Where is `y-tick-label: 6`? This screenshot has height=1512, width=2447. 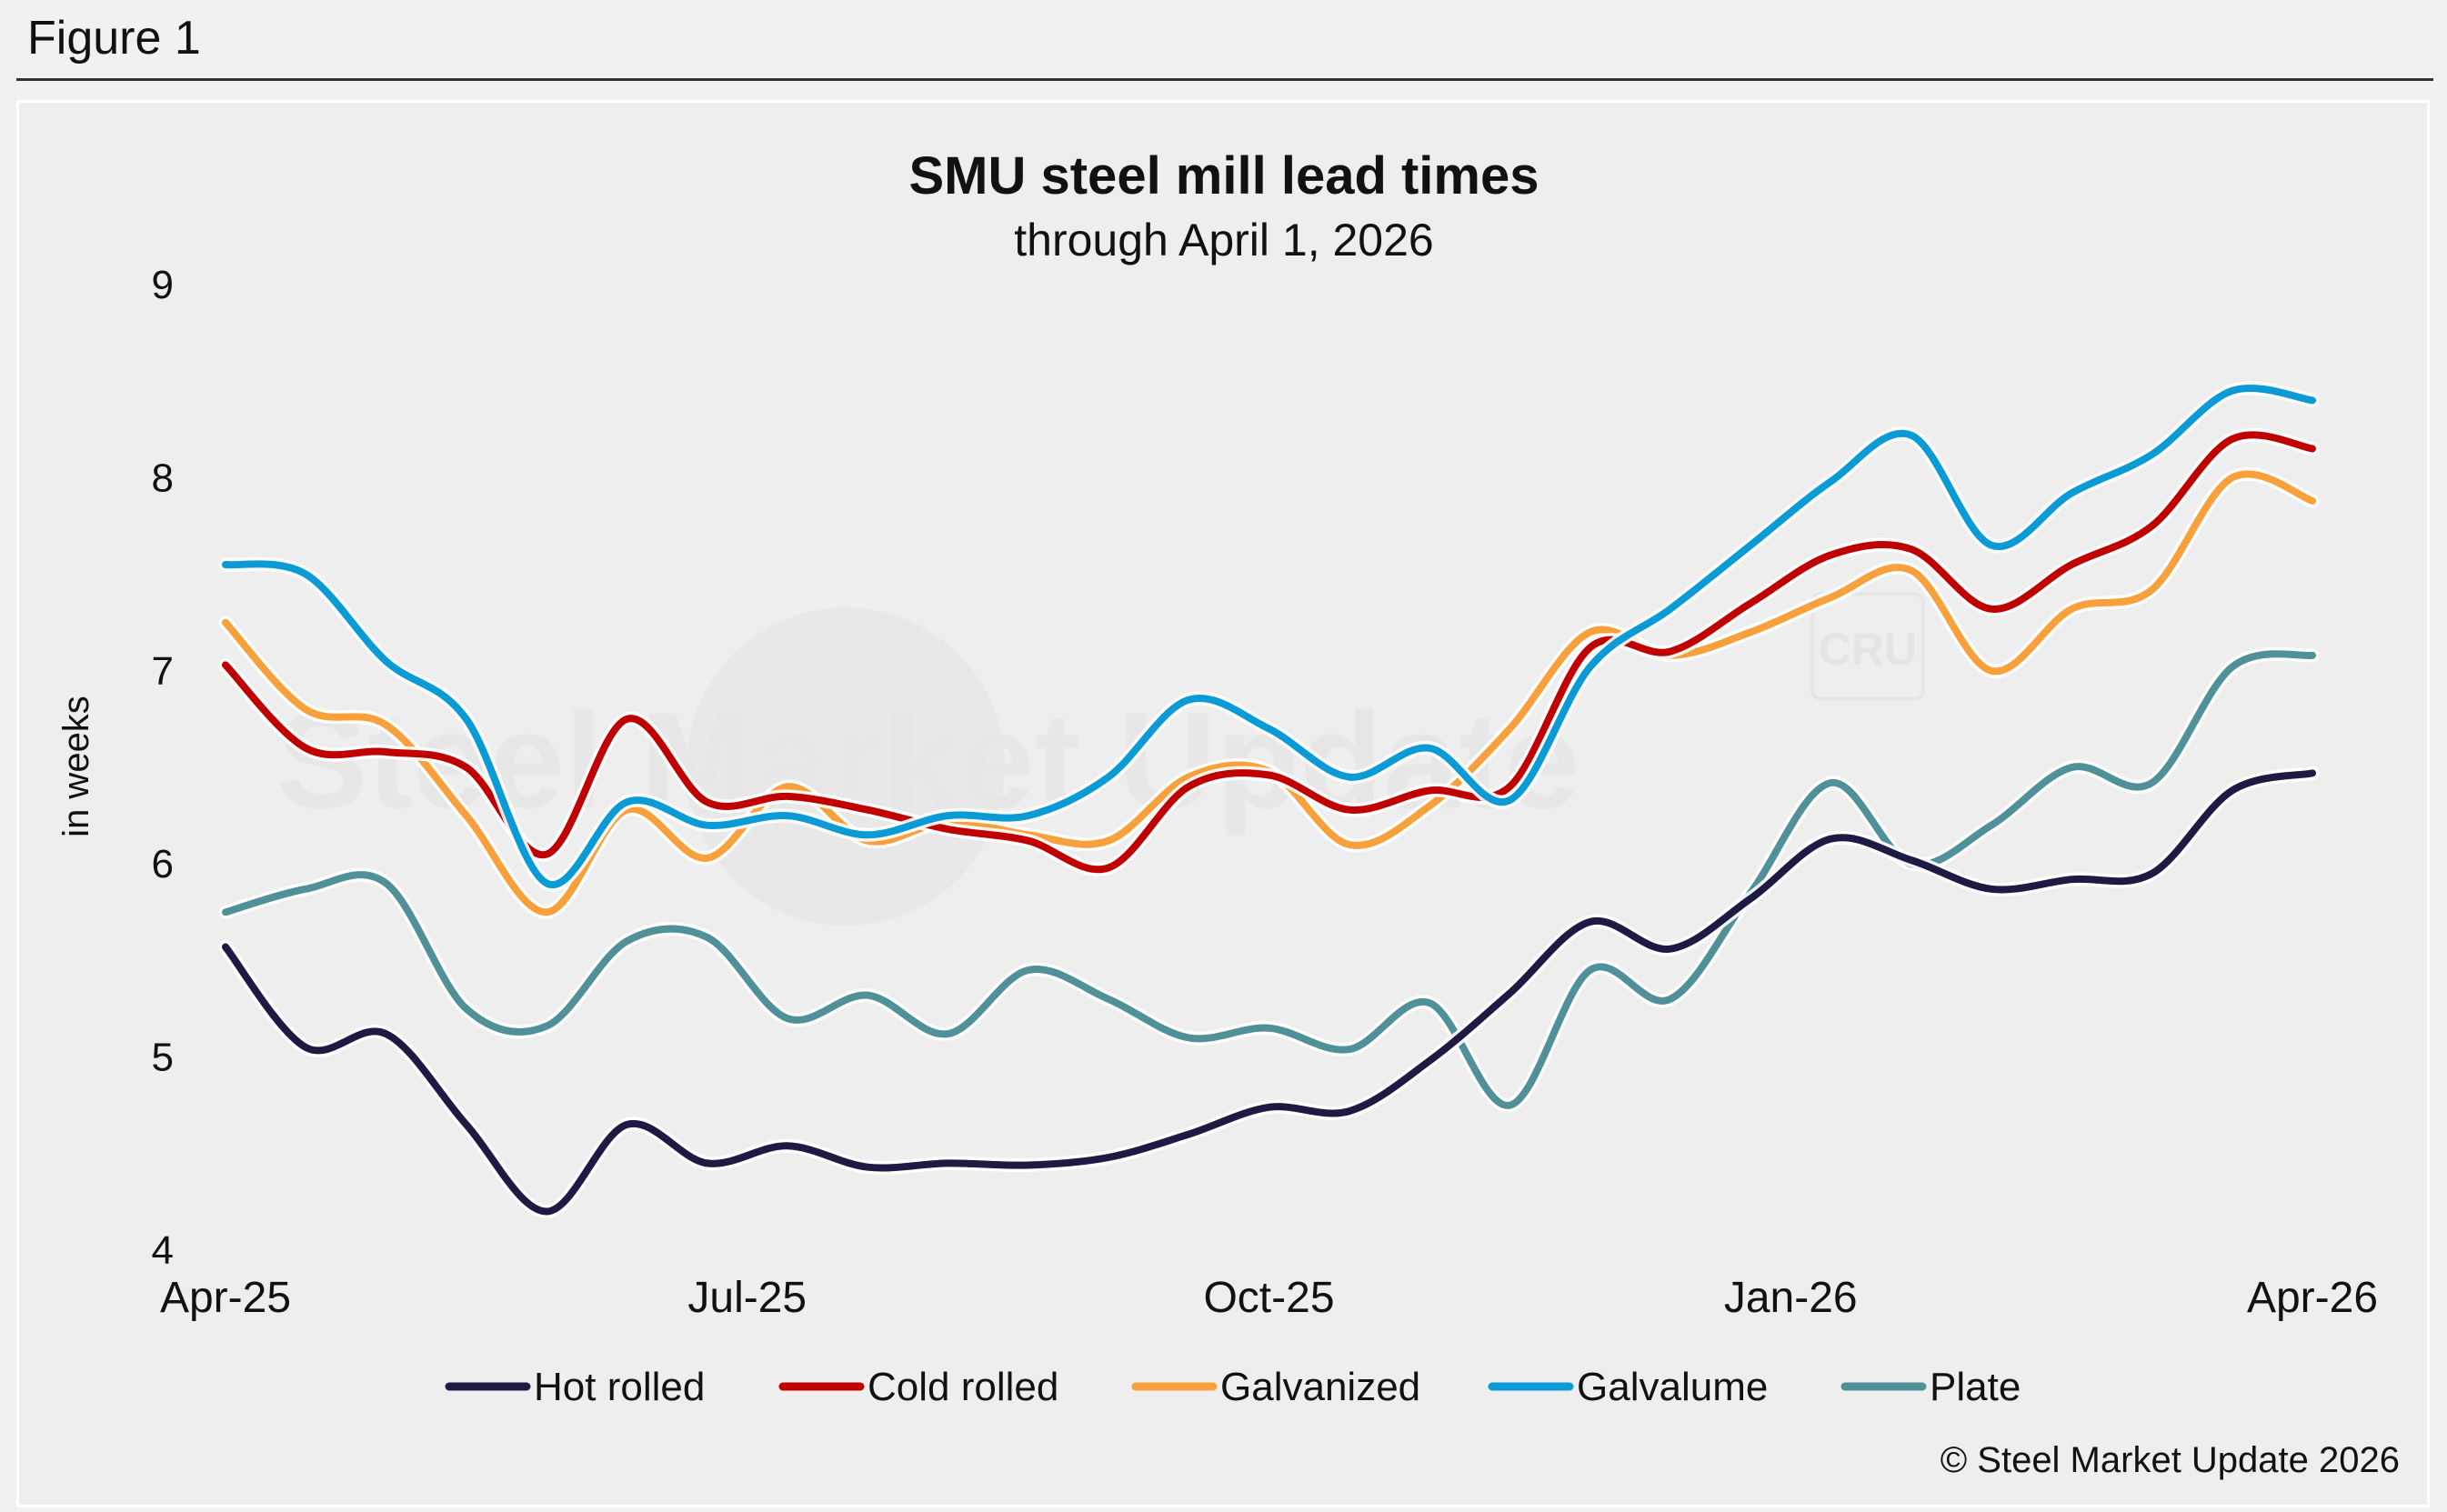 y-tick-label: 6 is located at coordinates (163, 864).